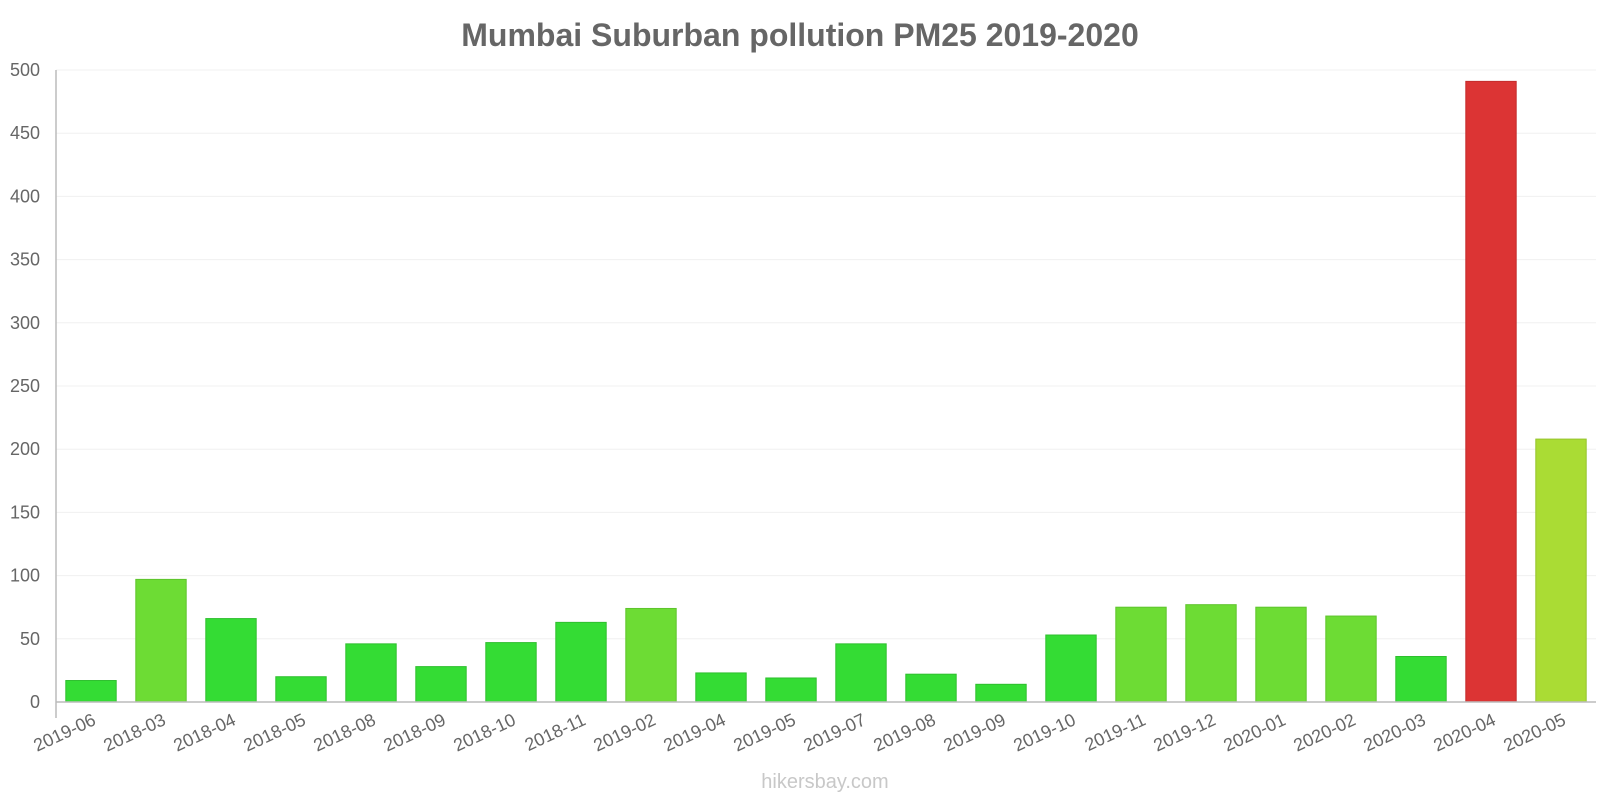  What do you see at coordinates (1115, 731) in the screenshot?
I see `x-tick-label: 2019-11` at bounding box center [1115, 731].